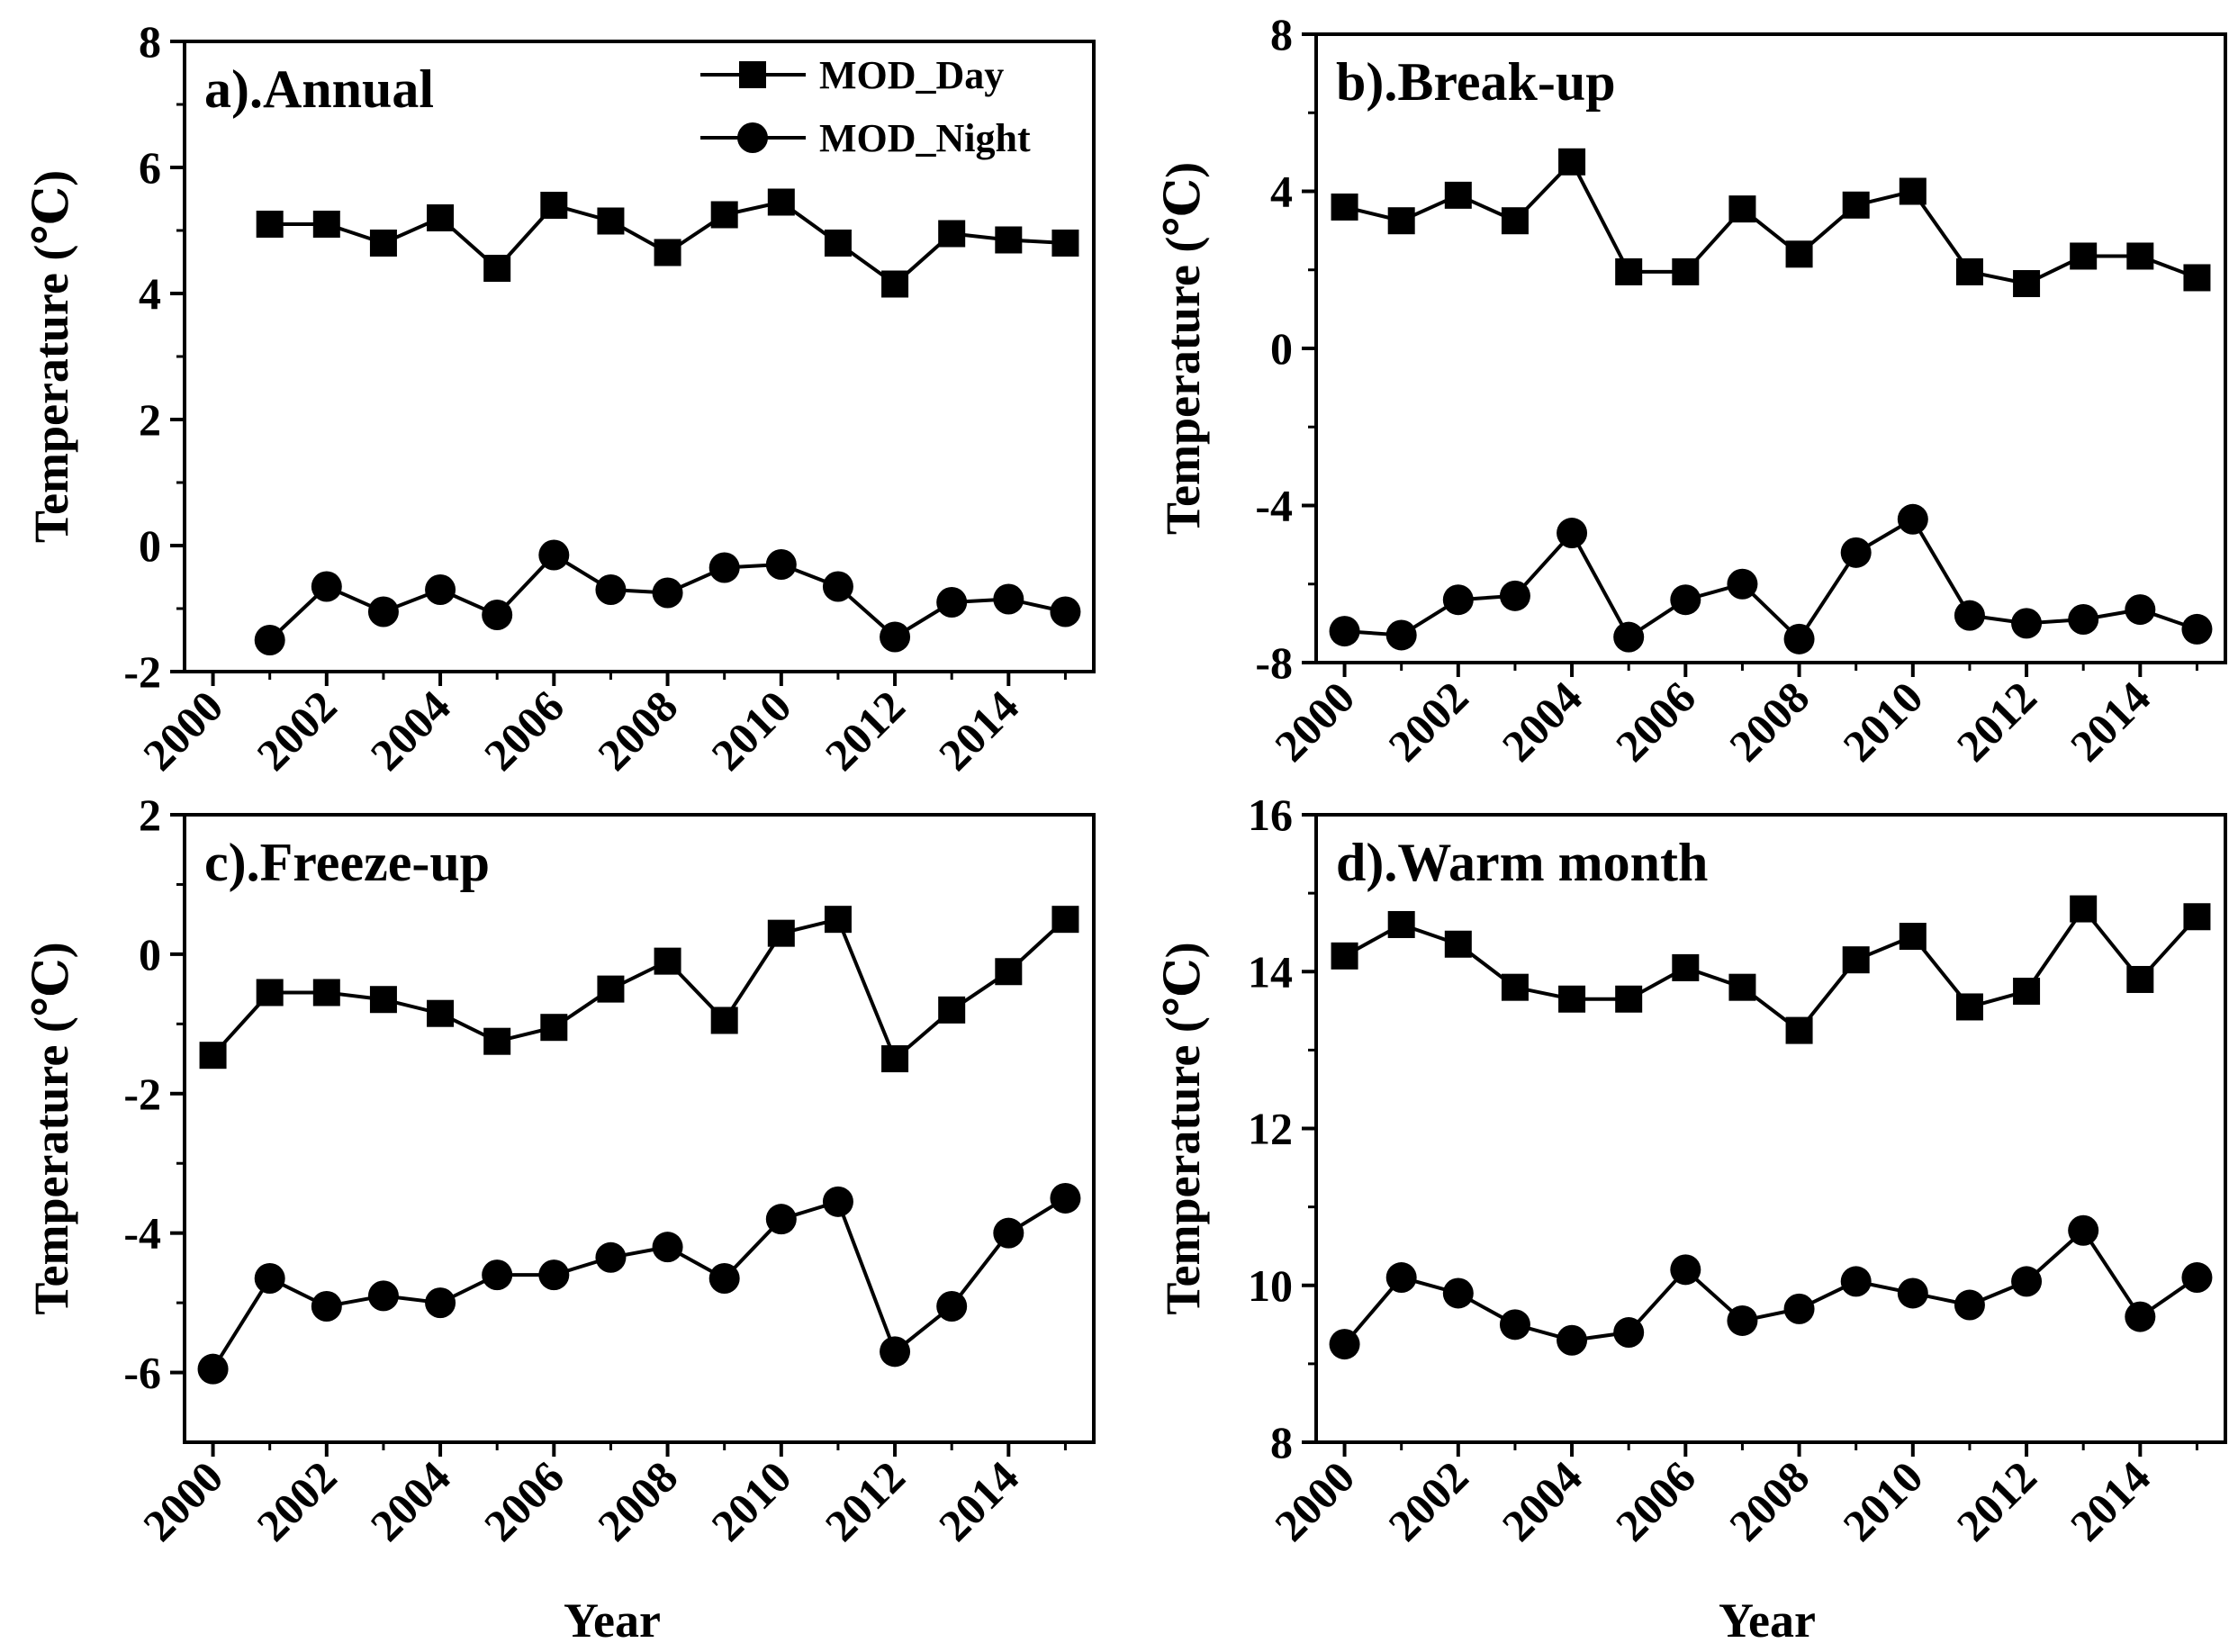 The image size is (2238, 1652). I want to click on series-mod-night, so click(1771, 578).